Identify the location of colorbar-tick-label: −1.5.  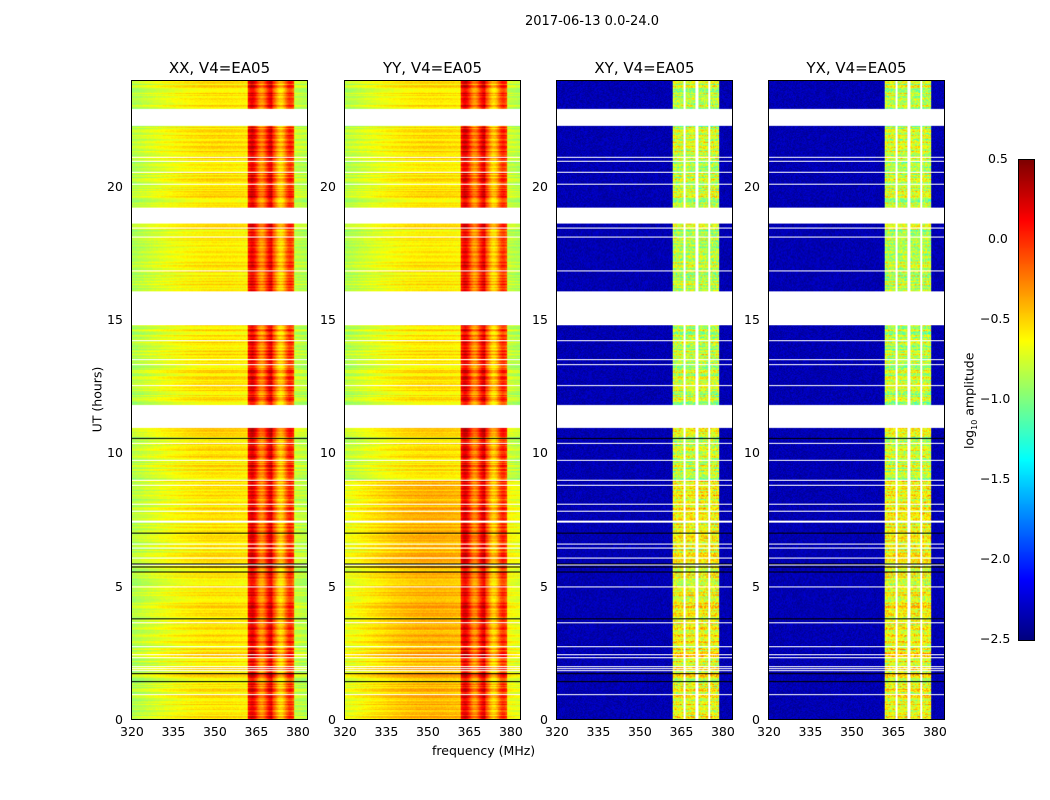
(995, 478).